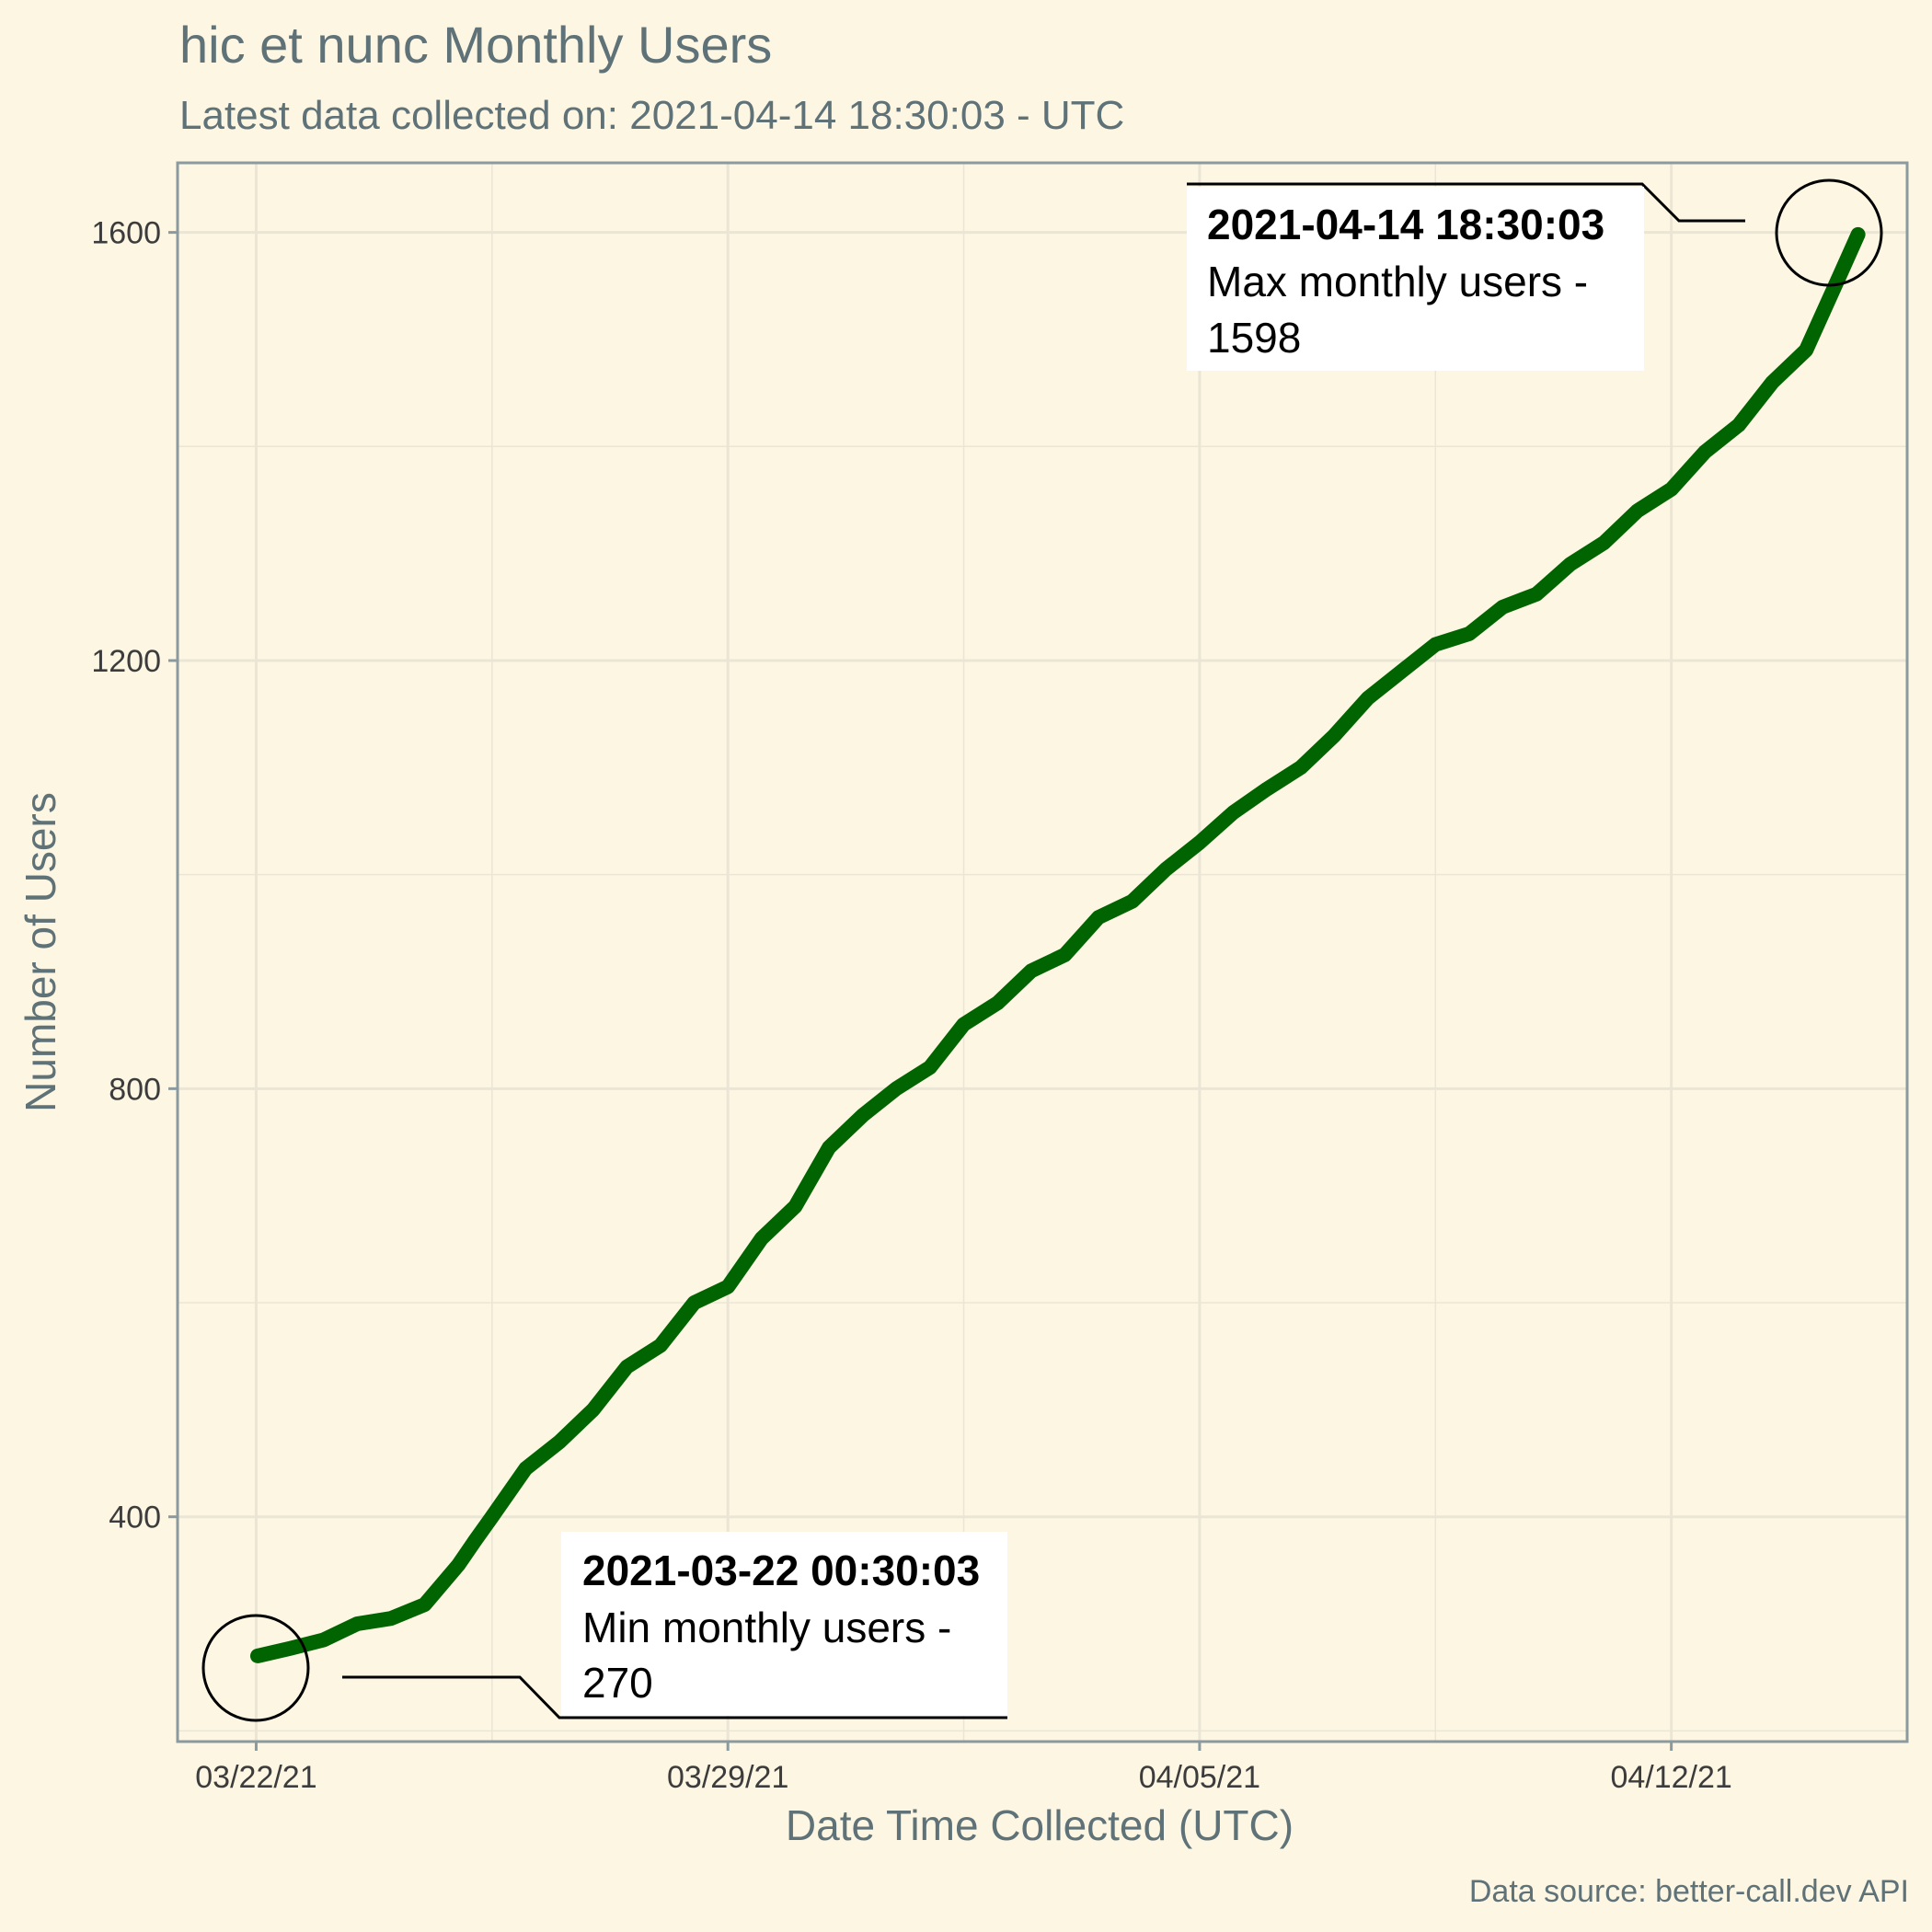 This screenshot has height=1932, width=1932. What do you see at coordinates (1405, 224) in the screenshot?
I see `max-annotation-label: 2021-04-14 18:30:03` at bounding box center [1405, 224].